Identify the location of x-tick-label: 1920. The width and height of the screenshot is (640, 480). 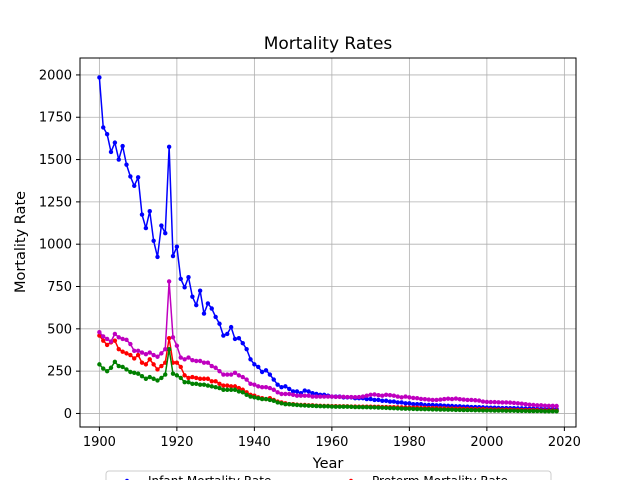
(176, 442).